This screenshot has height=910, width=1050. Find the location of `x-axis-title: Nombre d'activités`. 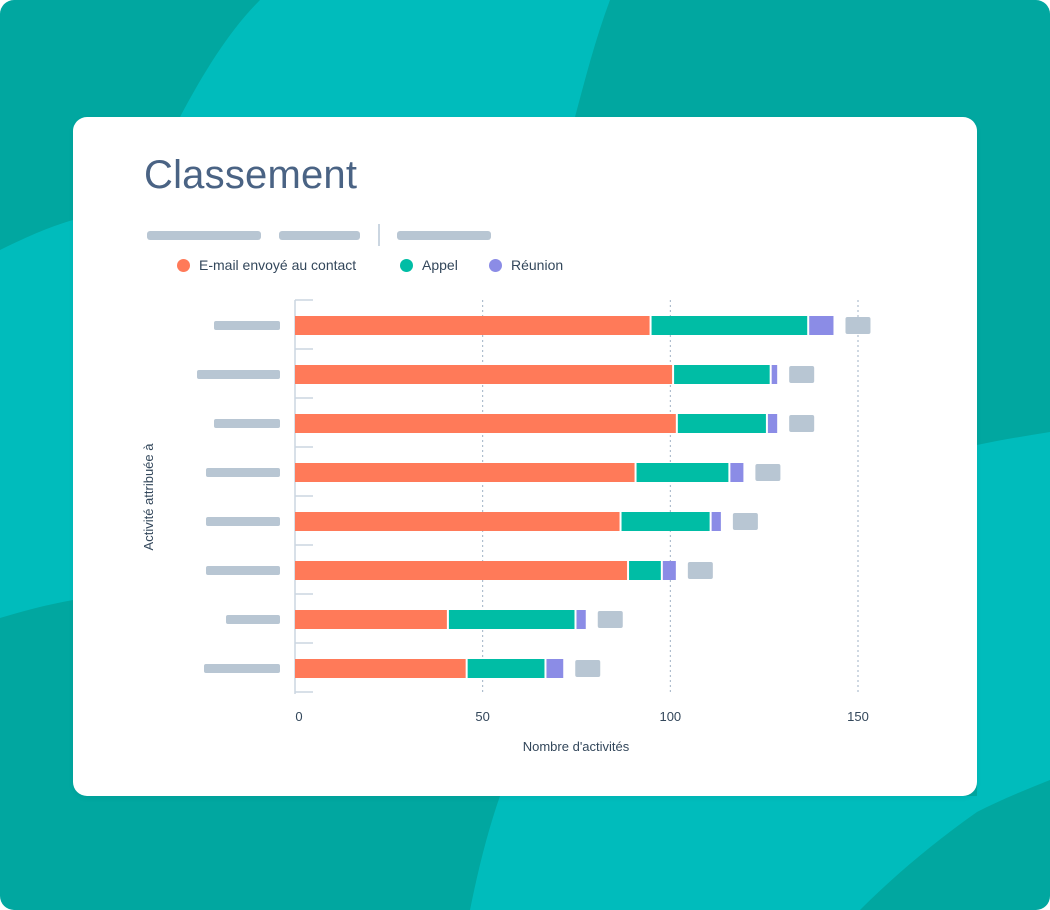

x-axis-title: Nombre d'activités is located at coordinates (576, 746).